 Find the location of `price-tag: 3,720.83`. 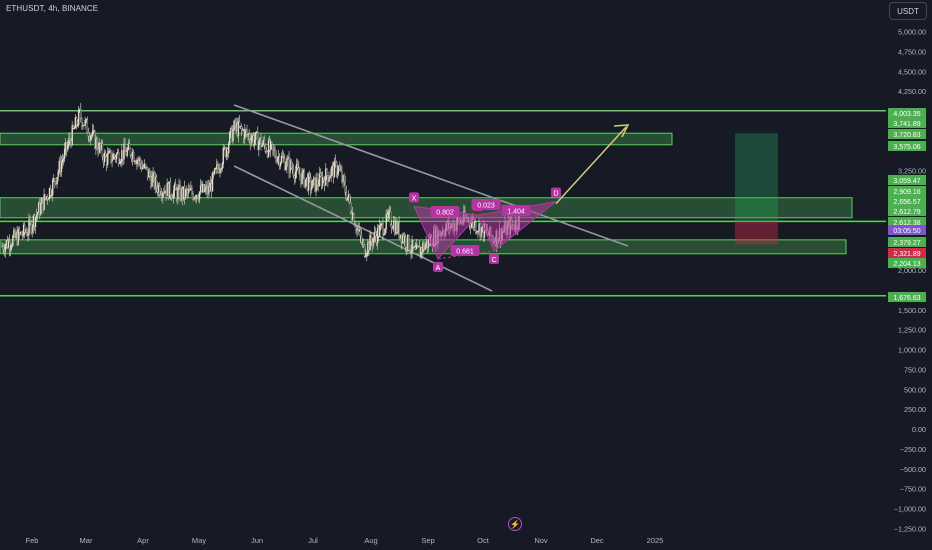

price-tag: 3,720.83 is located at coordinates (907, 134).